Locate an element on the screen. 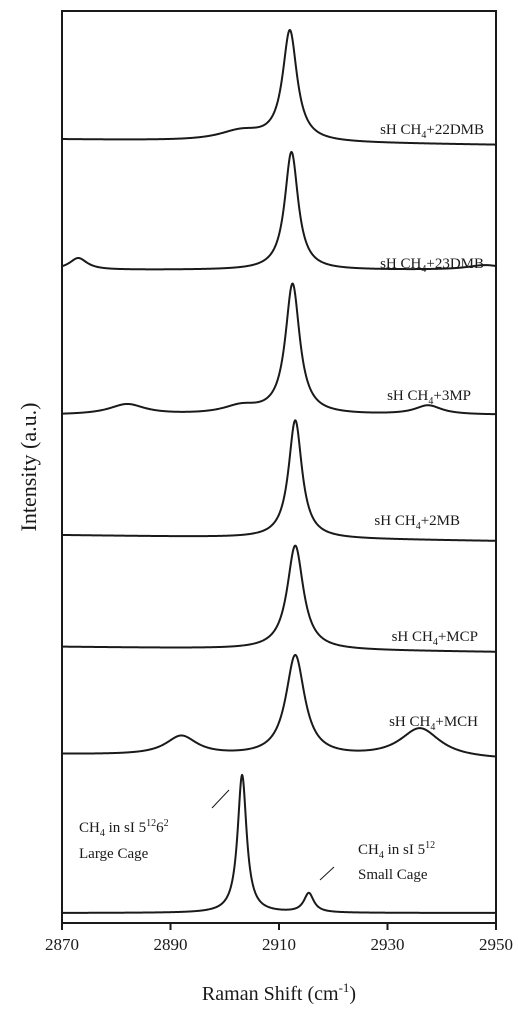  series-label-mch: sH CH4+MCH is located at coordinates (433, 723).